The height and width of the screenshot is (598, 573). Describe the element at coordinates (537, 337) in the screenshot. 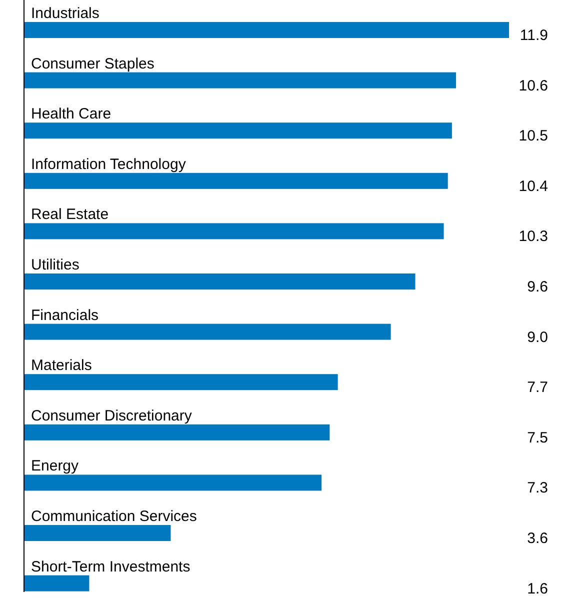

I see `data-label: 9.0` at that location.